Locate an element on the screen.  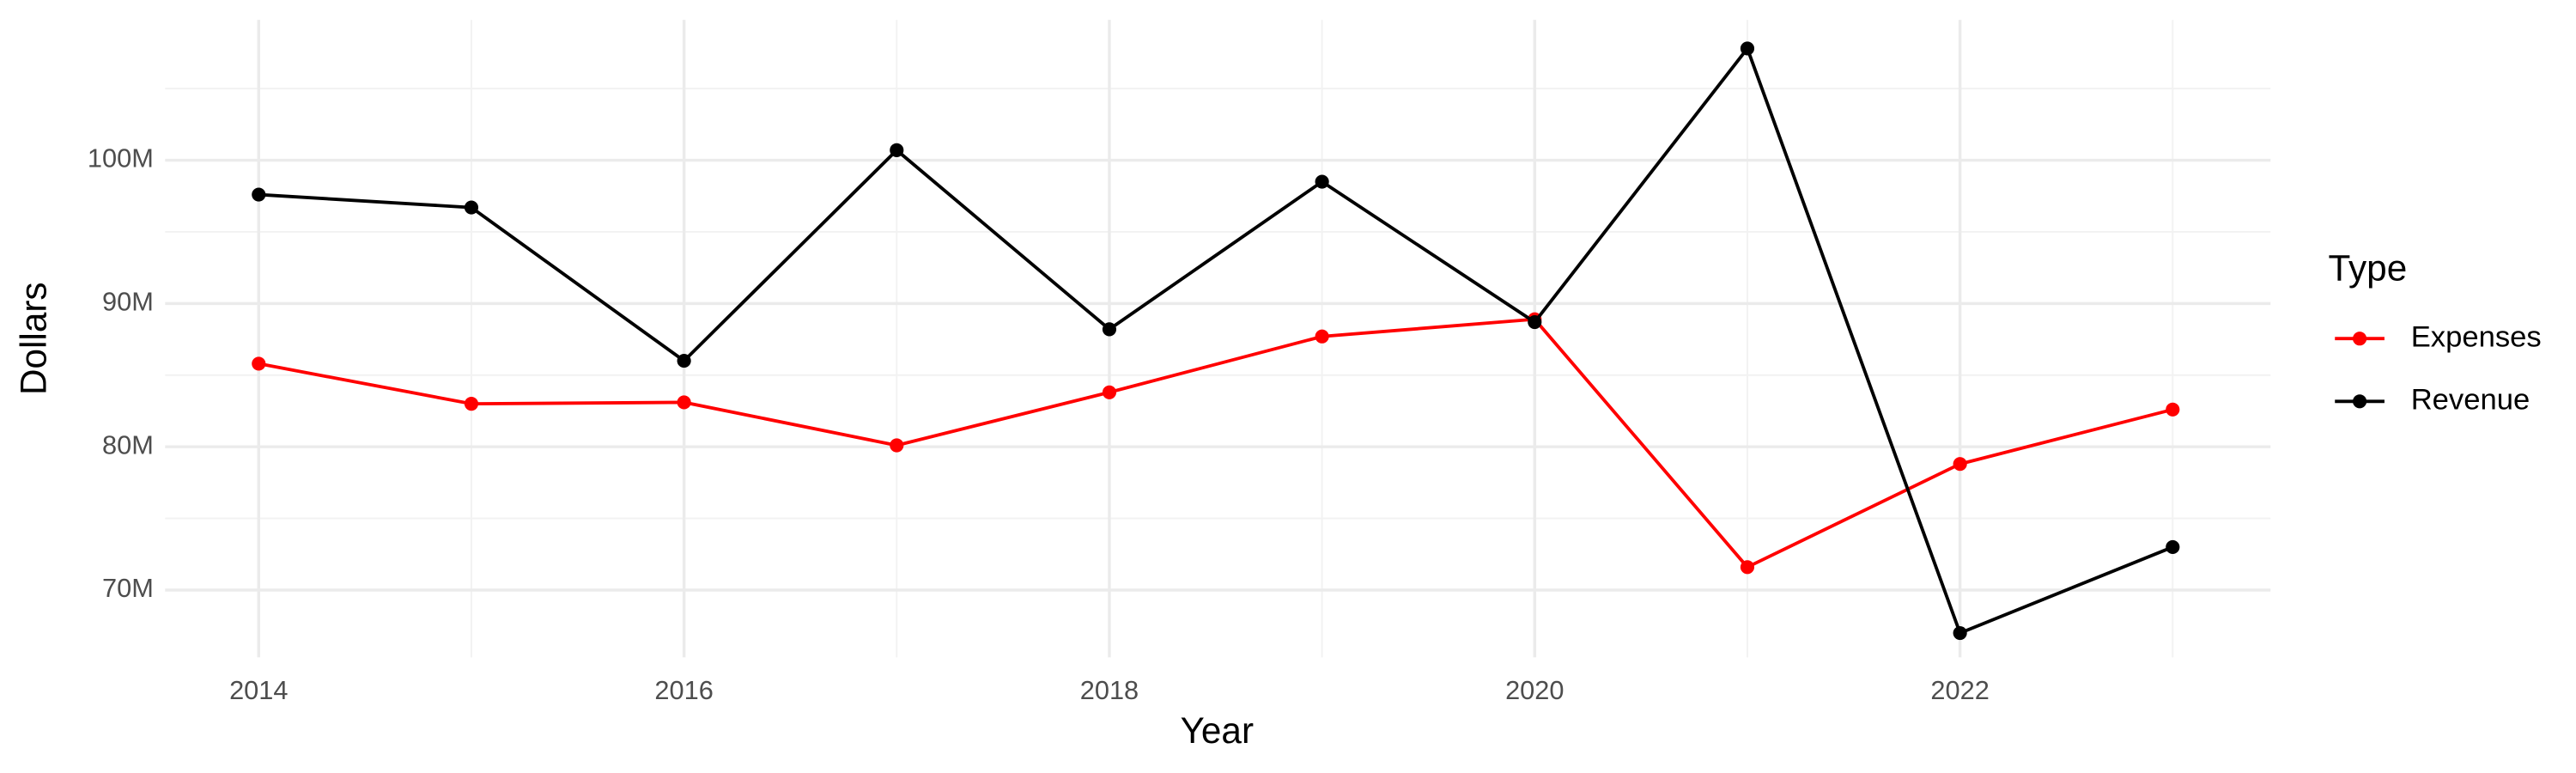
legend-title: Type is located at coordinates (2368, 268).